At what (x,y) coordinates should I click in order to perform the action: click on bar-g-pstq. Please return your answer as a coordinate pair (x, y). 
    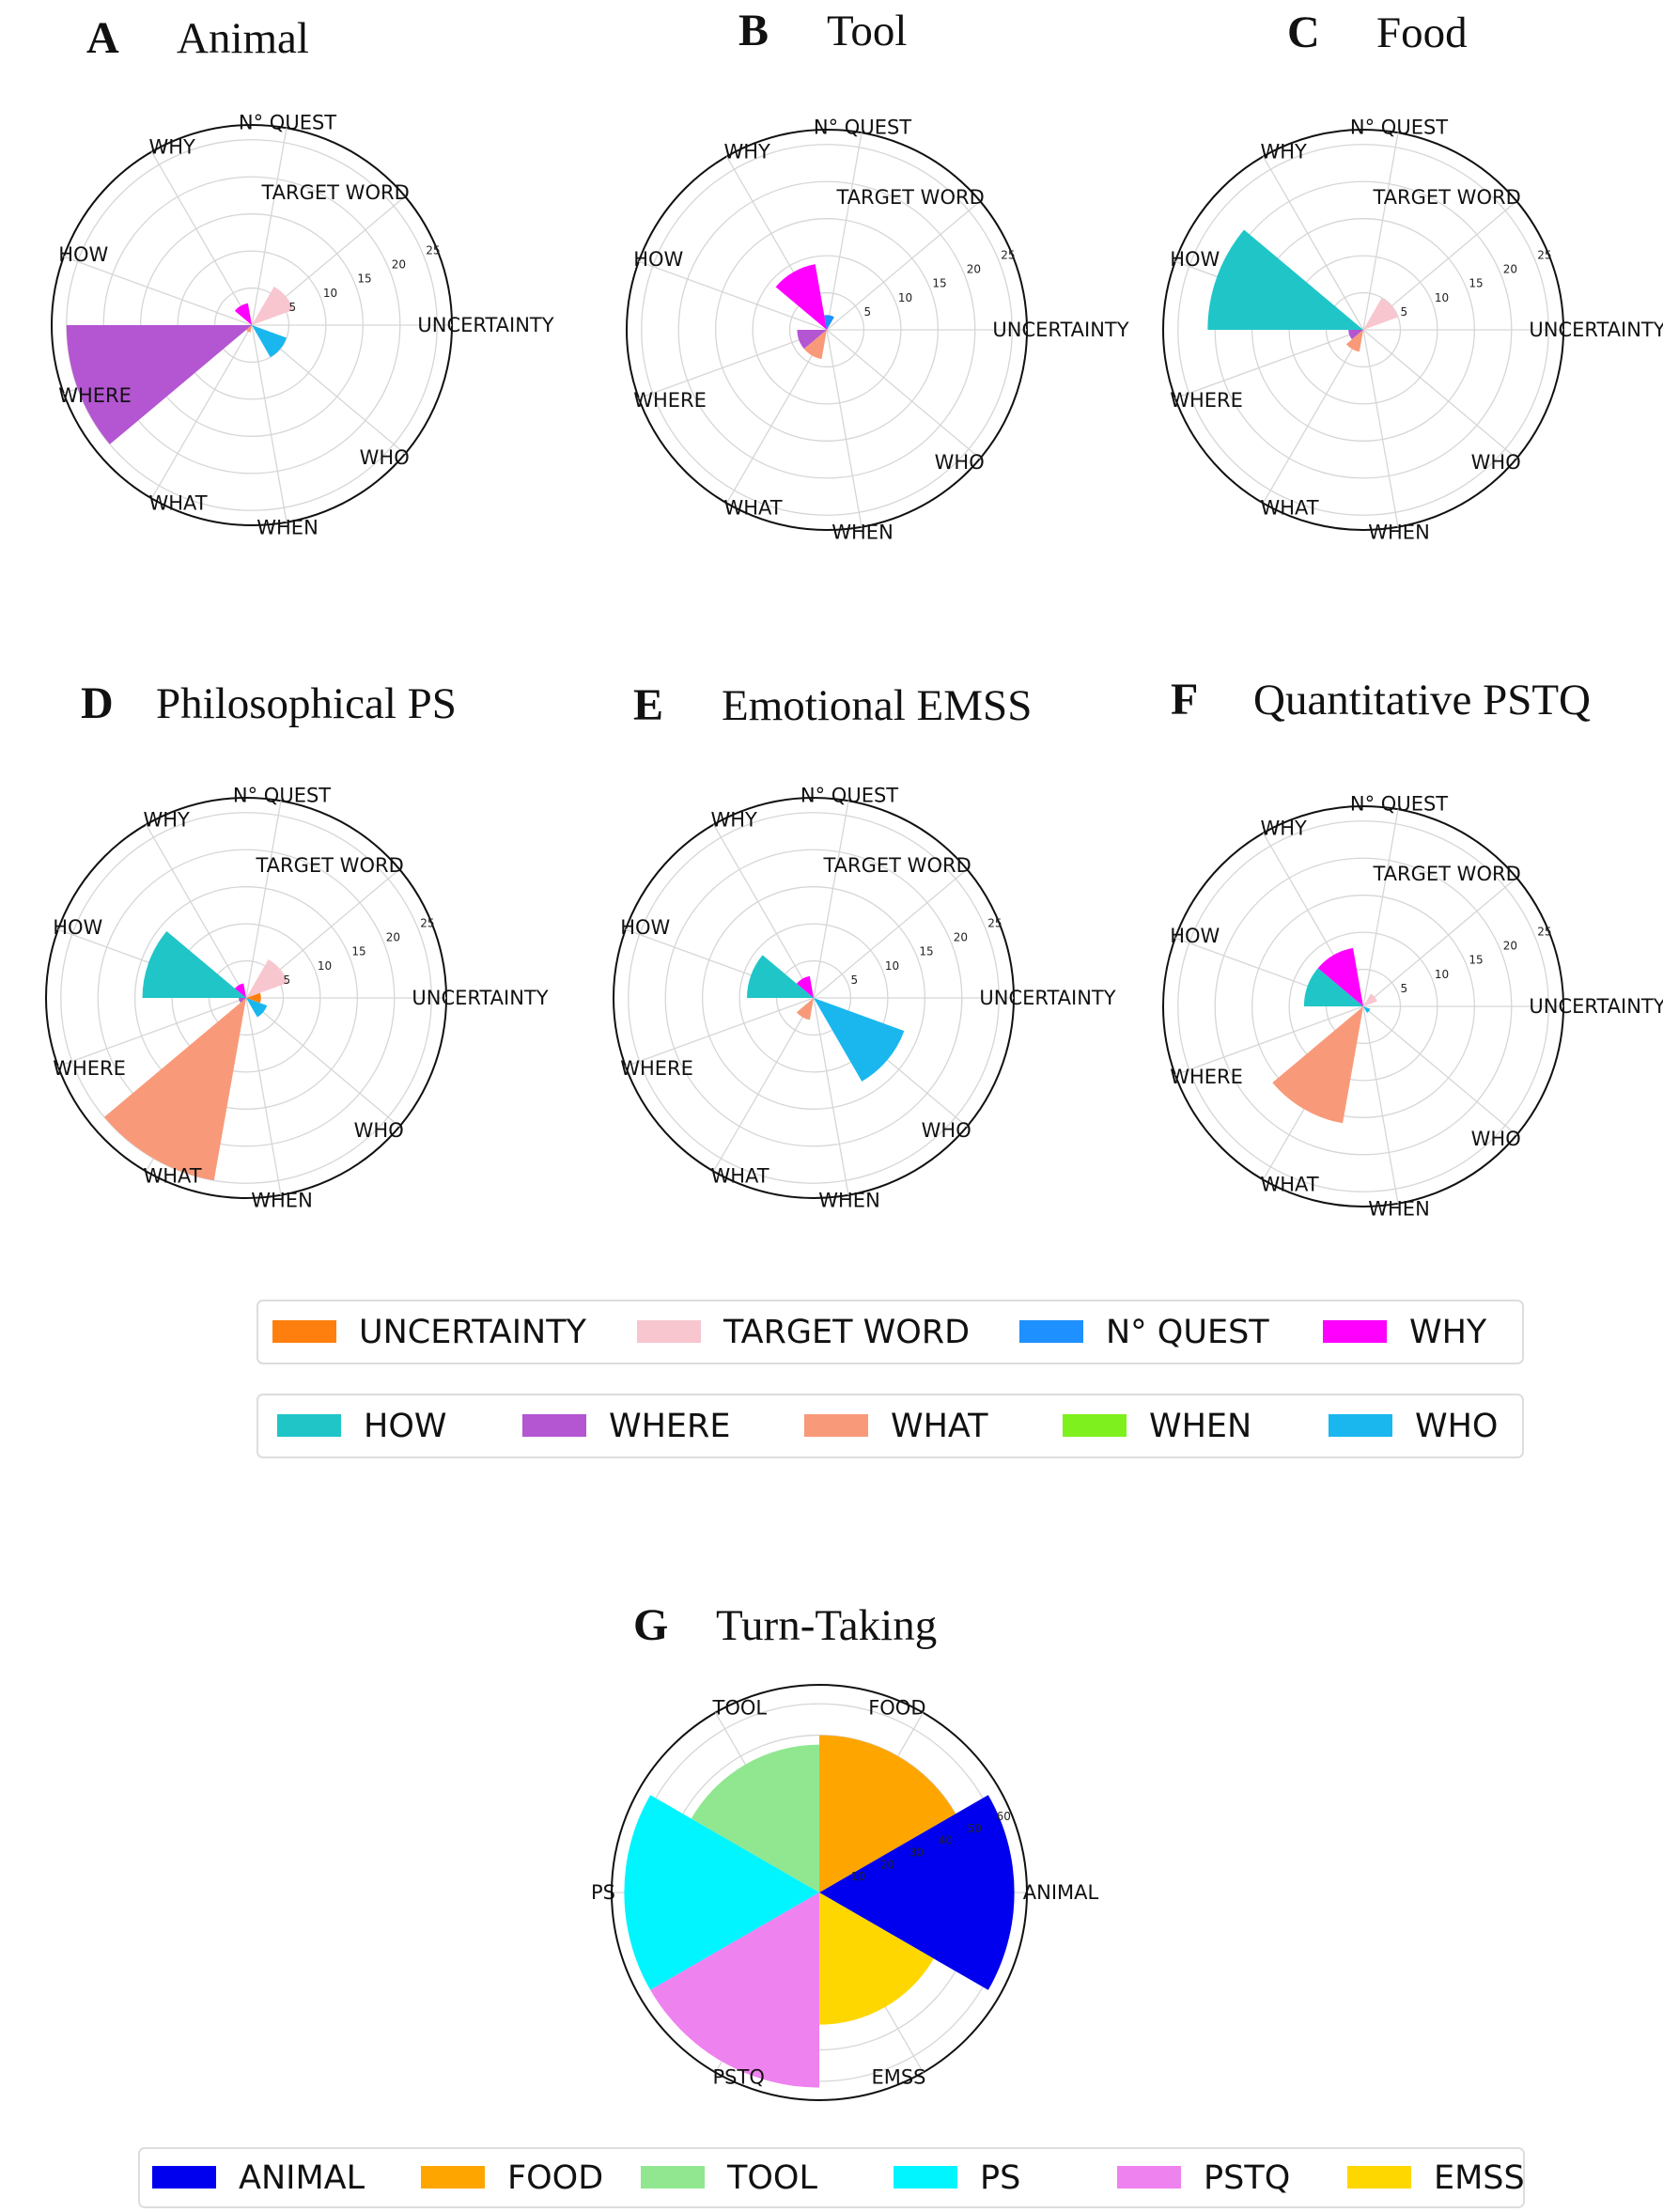
    Looking at the image, I should click on (735, 1990).